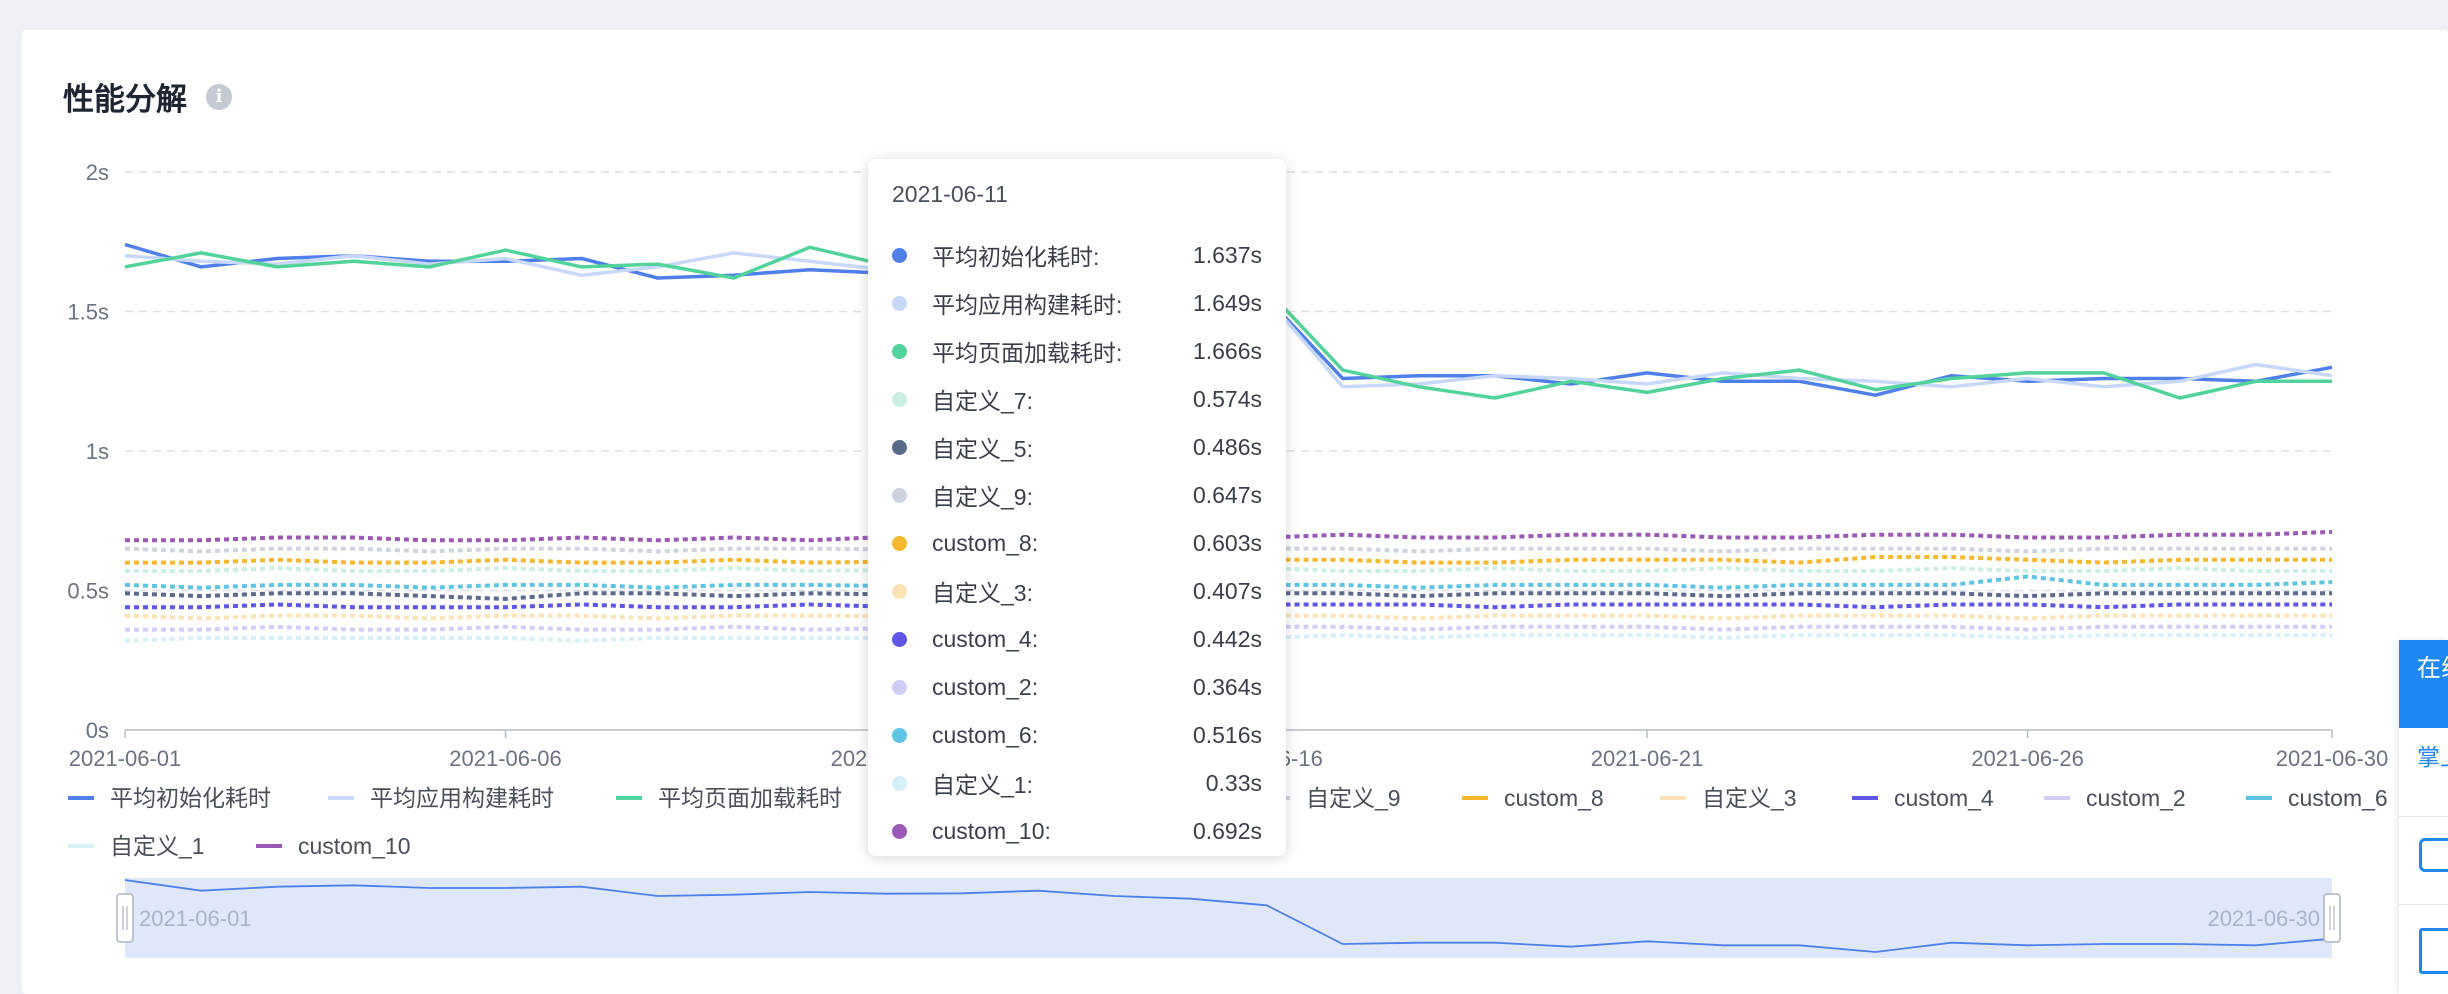  What do you see at coordinates (1749, 798) in the screenshot?
I see `legend-item-label: 自定义_3` at bounding box center [1749, 798].